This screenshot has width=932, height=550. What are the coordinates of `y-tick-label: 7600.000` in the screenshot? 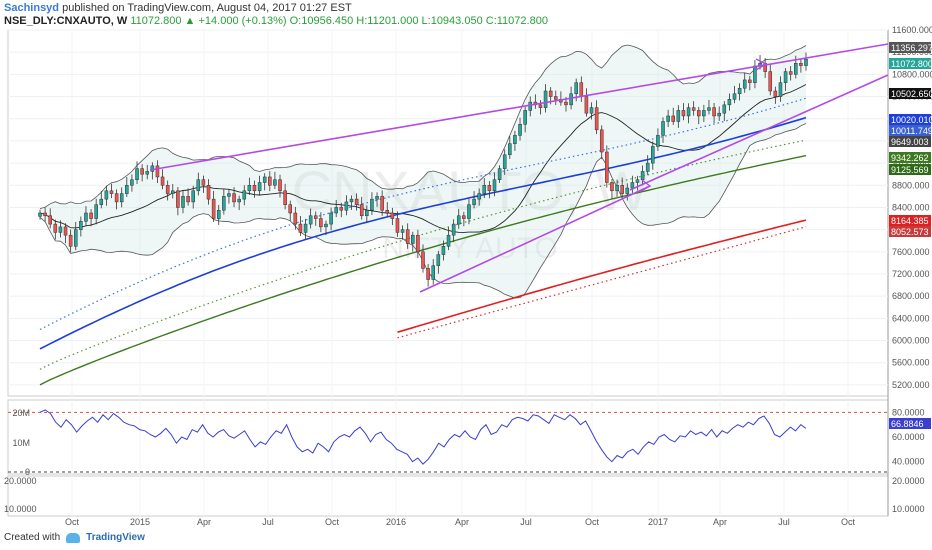 It's located at (911, 252).